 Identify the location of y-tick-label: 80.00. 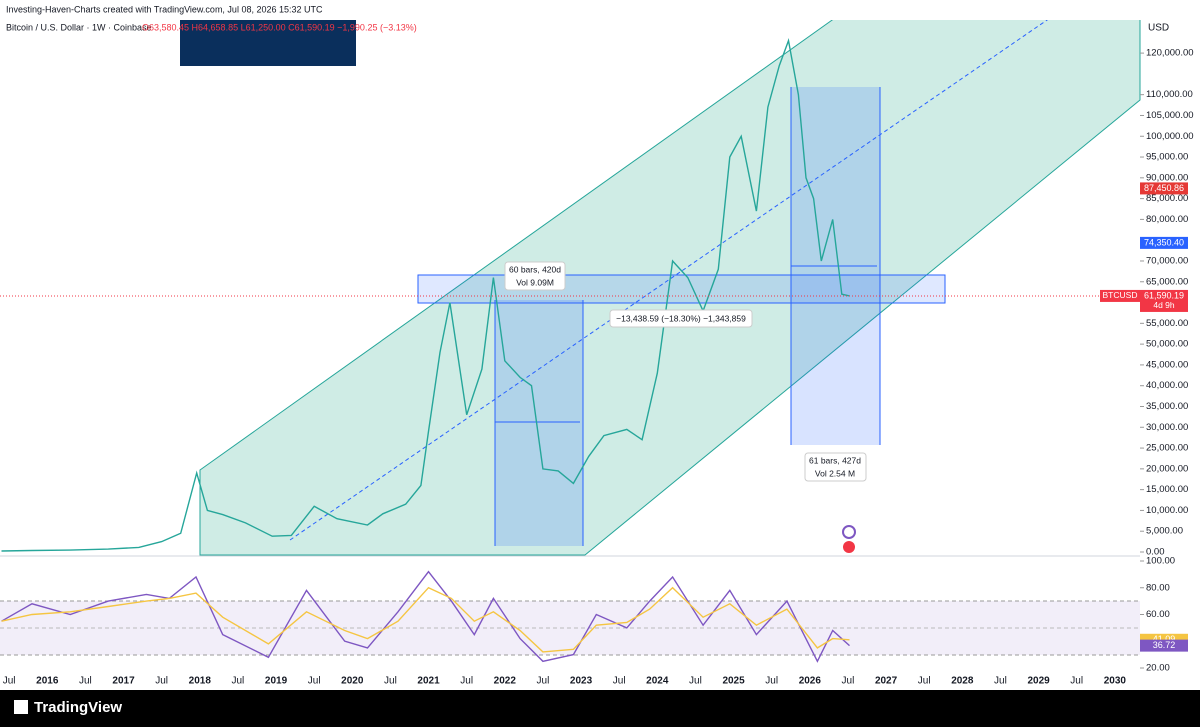
(1158, 587).